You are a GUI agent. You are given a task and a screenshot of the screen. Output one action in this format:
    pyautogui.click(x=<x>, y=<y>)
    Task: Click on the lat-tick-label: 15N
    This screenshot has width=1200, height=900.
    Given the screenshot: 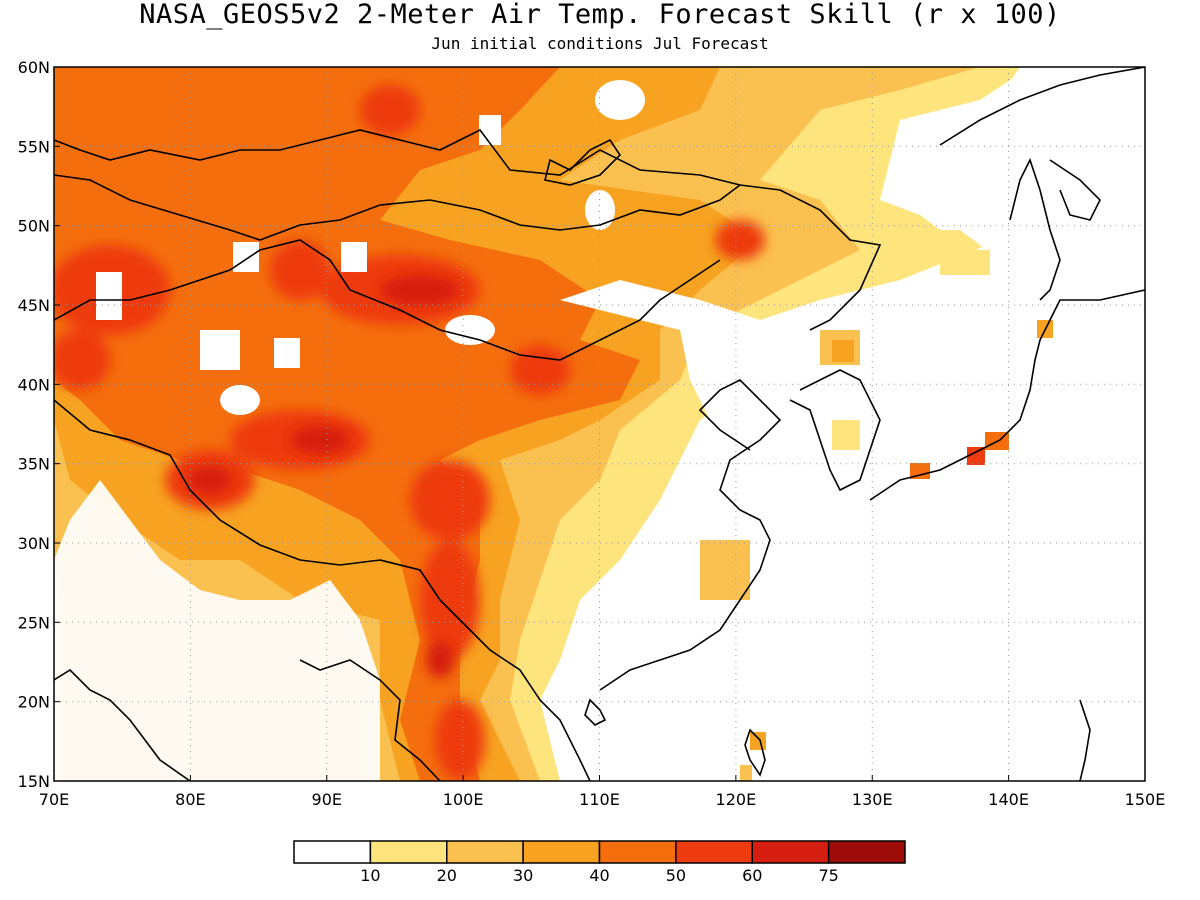 What is the action you would take?
    pyautogui.click(x=34, y=781)
    